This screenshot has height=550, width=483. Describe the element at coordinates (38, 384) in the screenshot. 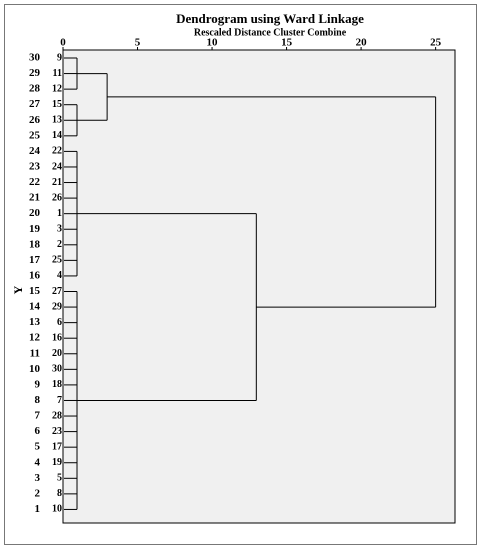

I see `row-label: 9` at that location.